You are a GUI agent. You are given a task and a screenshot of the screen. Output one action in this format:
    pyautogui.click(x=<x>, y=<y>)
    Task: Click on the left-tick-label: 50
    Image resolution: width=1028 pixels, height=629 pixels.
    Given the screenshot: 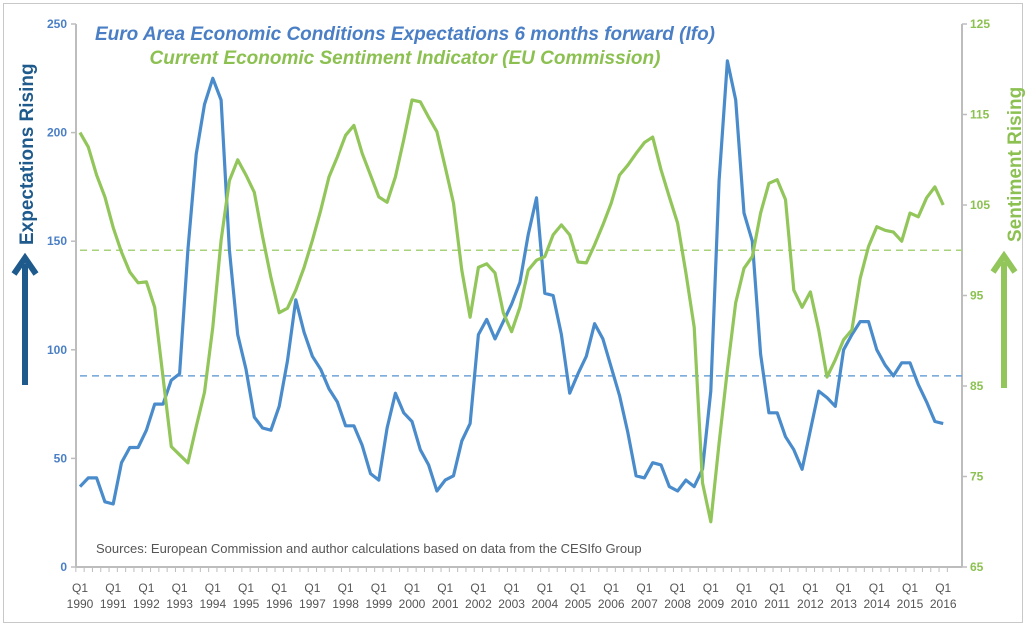 What is the action you would take?
    pyautogui.click(x=61, y=458)
    